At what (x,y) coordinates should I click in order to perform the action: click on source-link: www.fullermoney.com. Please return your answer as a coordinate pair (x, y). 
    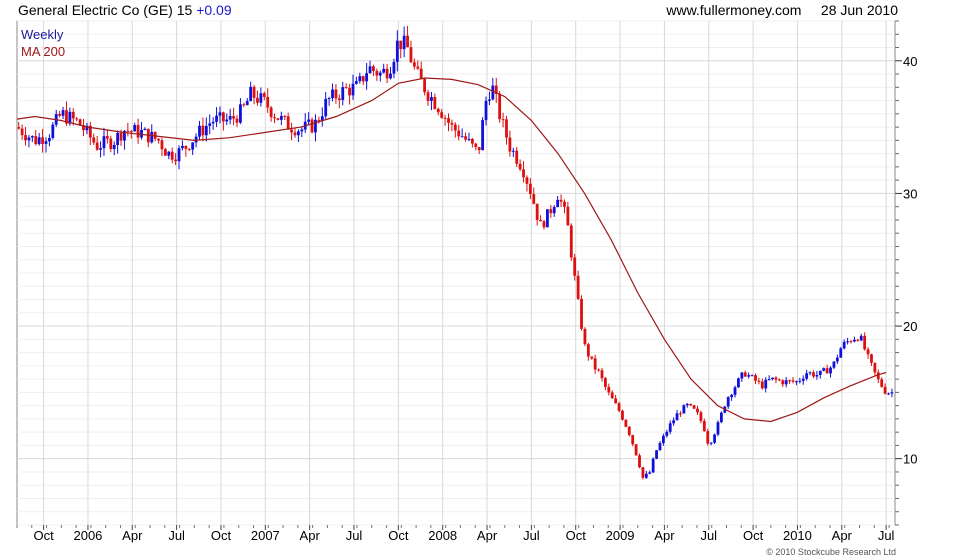
    Looking at the image, I should click on (734, 10).